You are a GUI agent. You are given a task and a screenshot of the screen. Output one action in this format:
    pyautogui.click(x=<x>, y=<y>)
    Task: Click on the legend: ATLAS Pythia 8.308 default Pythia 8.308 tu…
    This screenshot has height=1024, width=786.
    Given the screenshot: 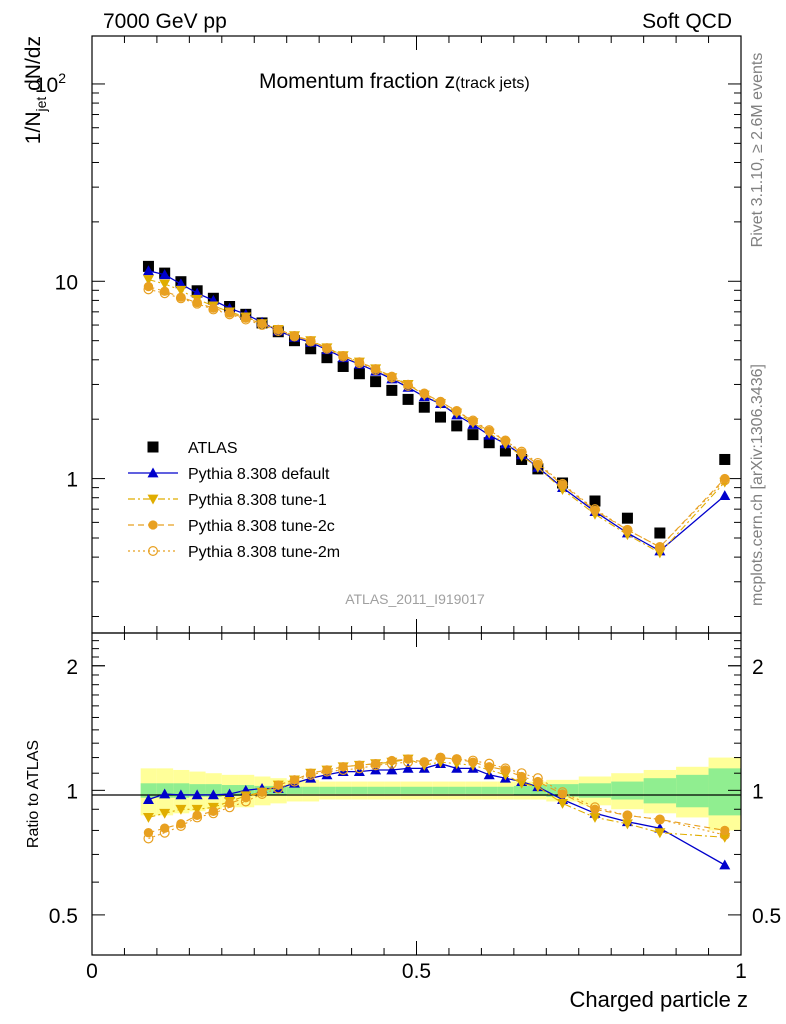 What is the action you would take?
    pyautogui.click(x=234, y=500)
    